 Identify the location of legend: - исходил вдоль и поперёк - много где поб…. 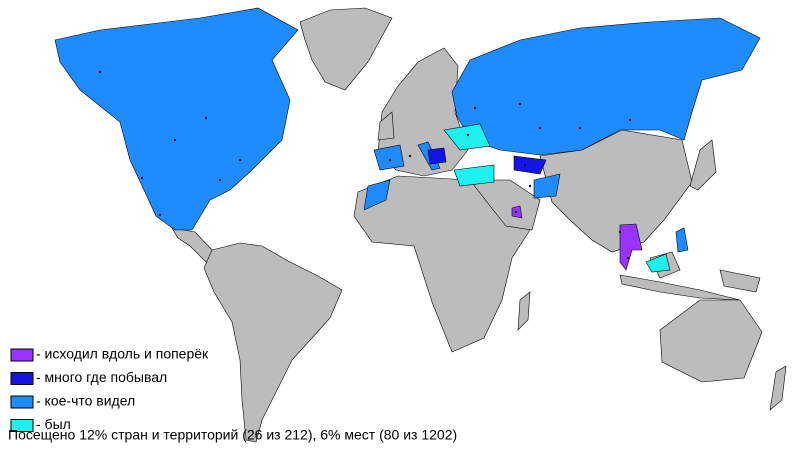
(109, 389).